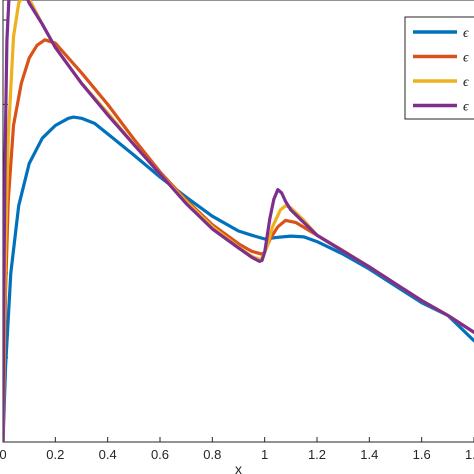  Describe the element at coordinates (237, 449) in the screenshot. I see `x-axis-ticks: 0 0.2 0.4 0.6 0.8 1 1.2 1.4 1.6 1.8` at that location.